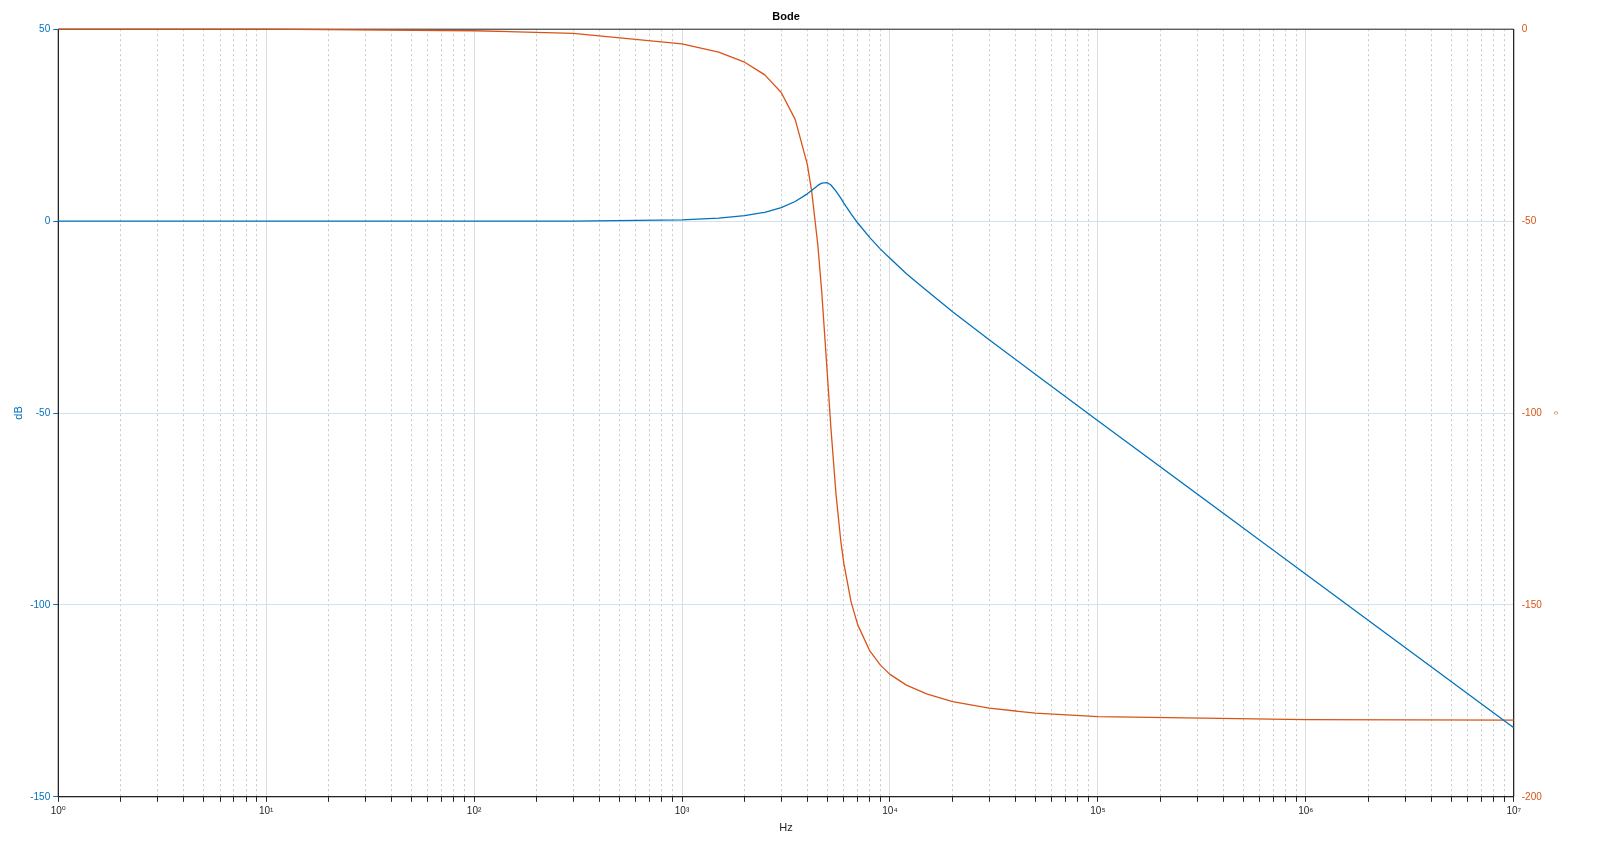 The width and height of the screenshot is (1602, 843). I want to click on x-tick-label: 10⁷, so click(1514, 810).